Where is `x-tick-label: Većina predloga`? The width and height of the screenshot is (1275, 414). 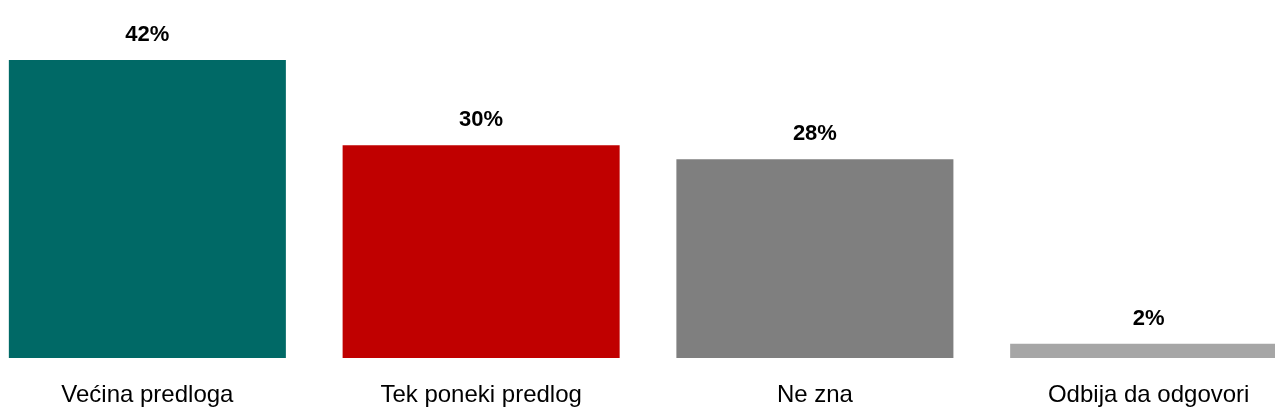 x-tick-label: Većina predloga is located at coordinates (148, 393).